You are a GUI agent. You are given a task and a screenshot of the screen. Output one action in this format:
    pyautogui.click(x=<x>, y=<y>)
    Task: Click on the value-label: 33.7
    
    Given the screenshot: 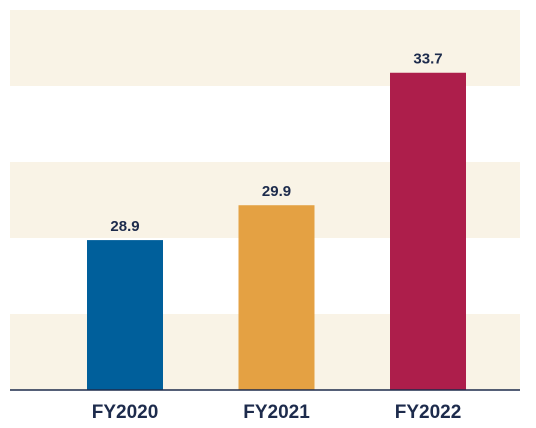 What is the action you would take?
    pyautogui.click(x=427, y=59)
    